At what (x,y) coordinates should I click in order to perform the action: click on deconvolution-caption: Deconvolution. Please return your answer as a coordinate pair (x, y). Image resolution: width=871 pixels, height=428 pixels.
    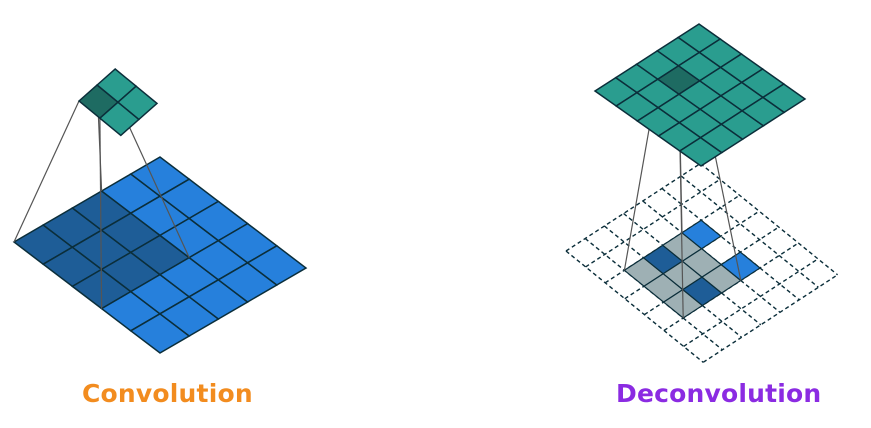
    Looking at the image, I should click on (719, 393).